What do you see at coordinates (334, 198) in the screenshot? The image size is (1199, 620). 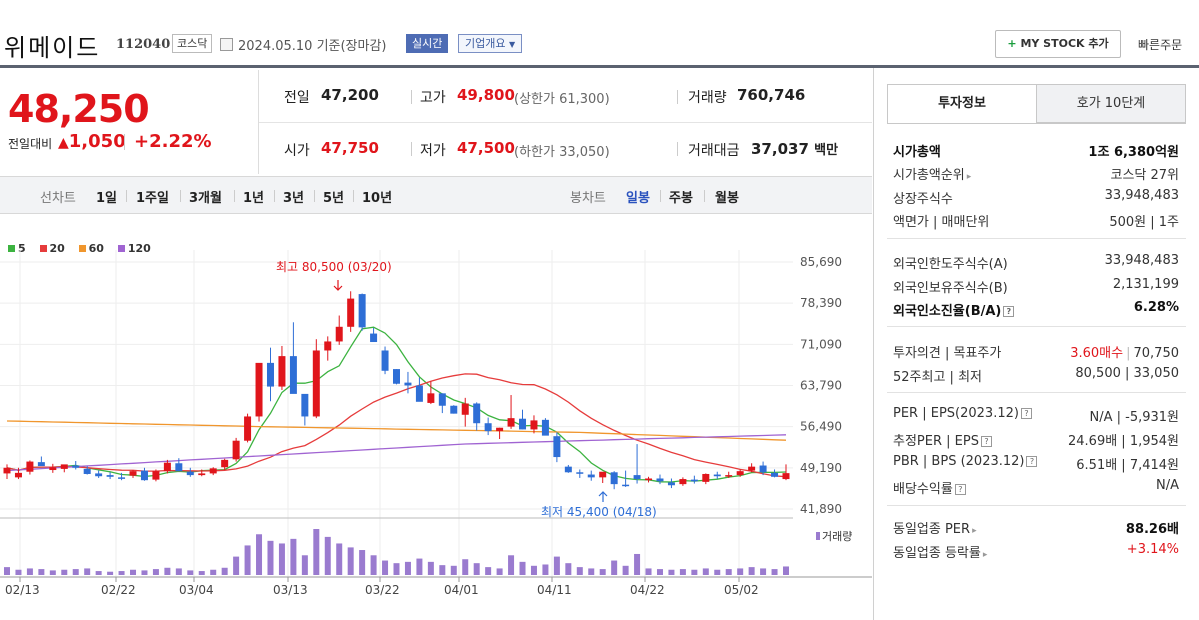 I see `tab-5y: 5년` at bounding box center [334, 198].